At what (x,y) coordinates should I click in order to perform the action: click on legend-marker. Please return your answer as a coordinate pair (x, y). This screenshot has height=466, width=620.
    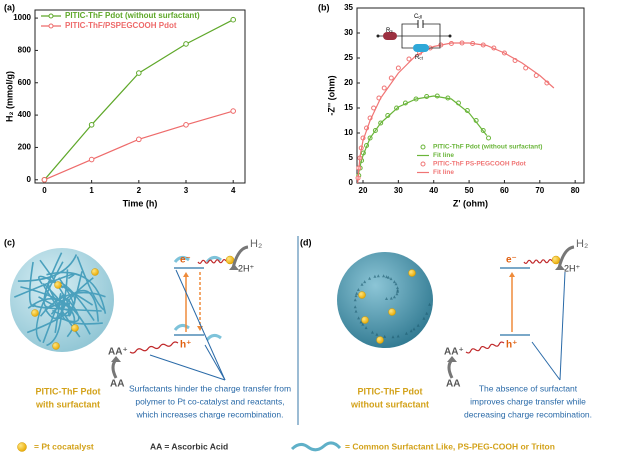
    Looking at the image, I should click on (423, 147).